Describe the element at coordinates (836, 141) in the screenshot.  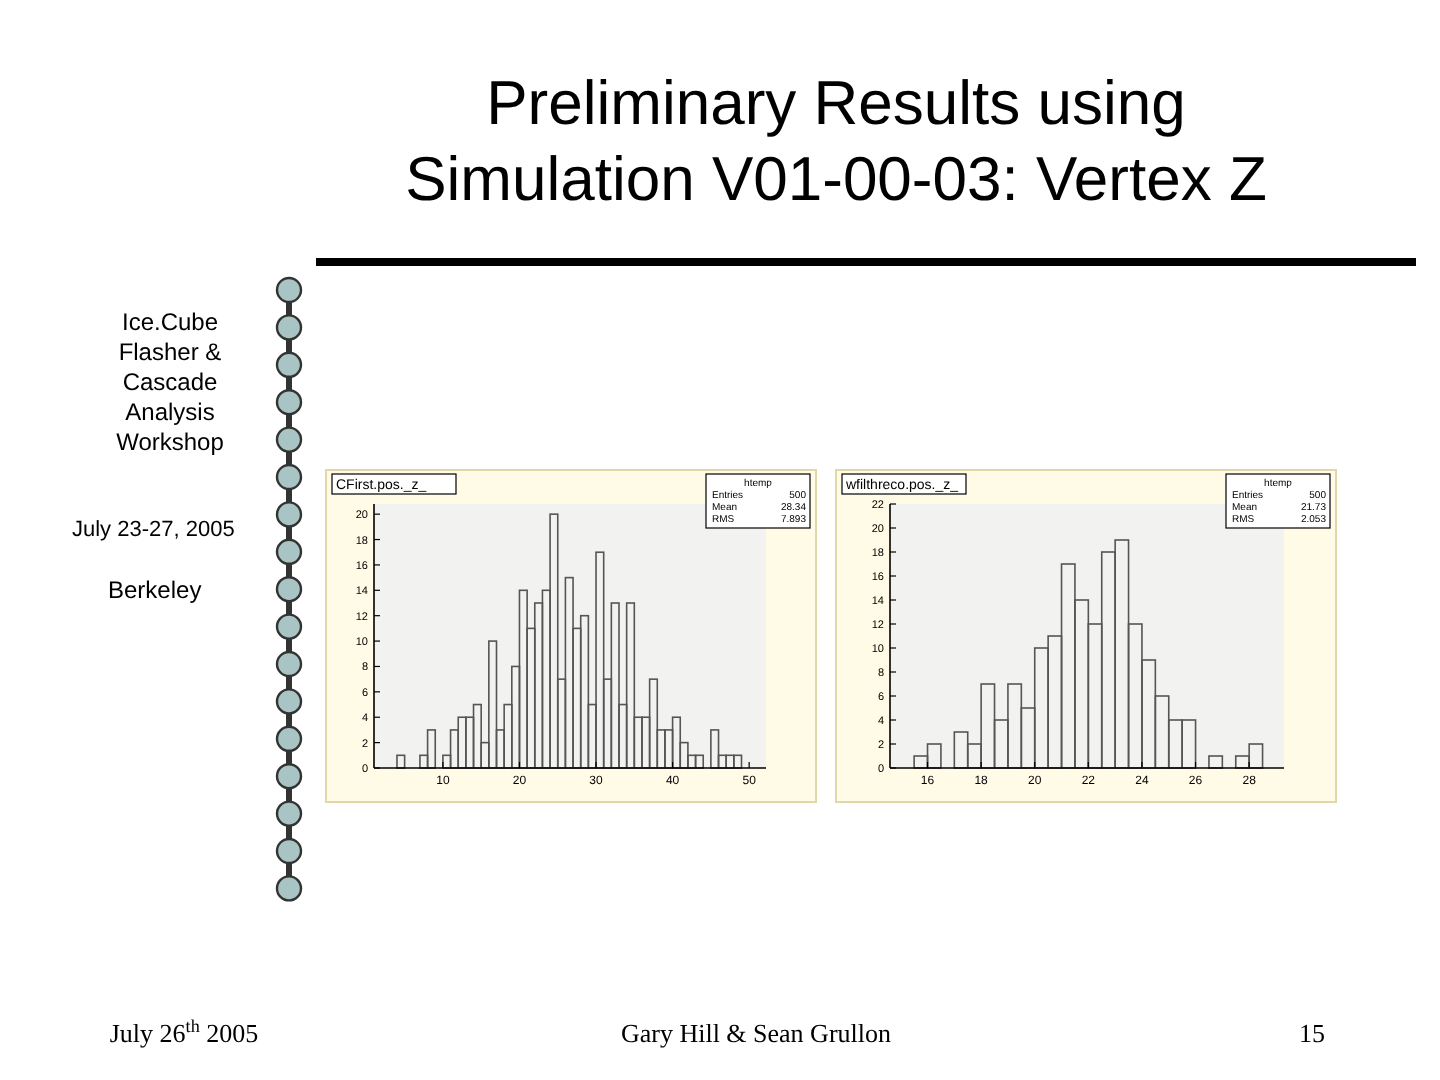
I see `text: Preliminary Results using Simulation V01-00-03: Vertex Z` at that location.